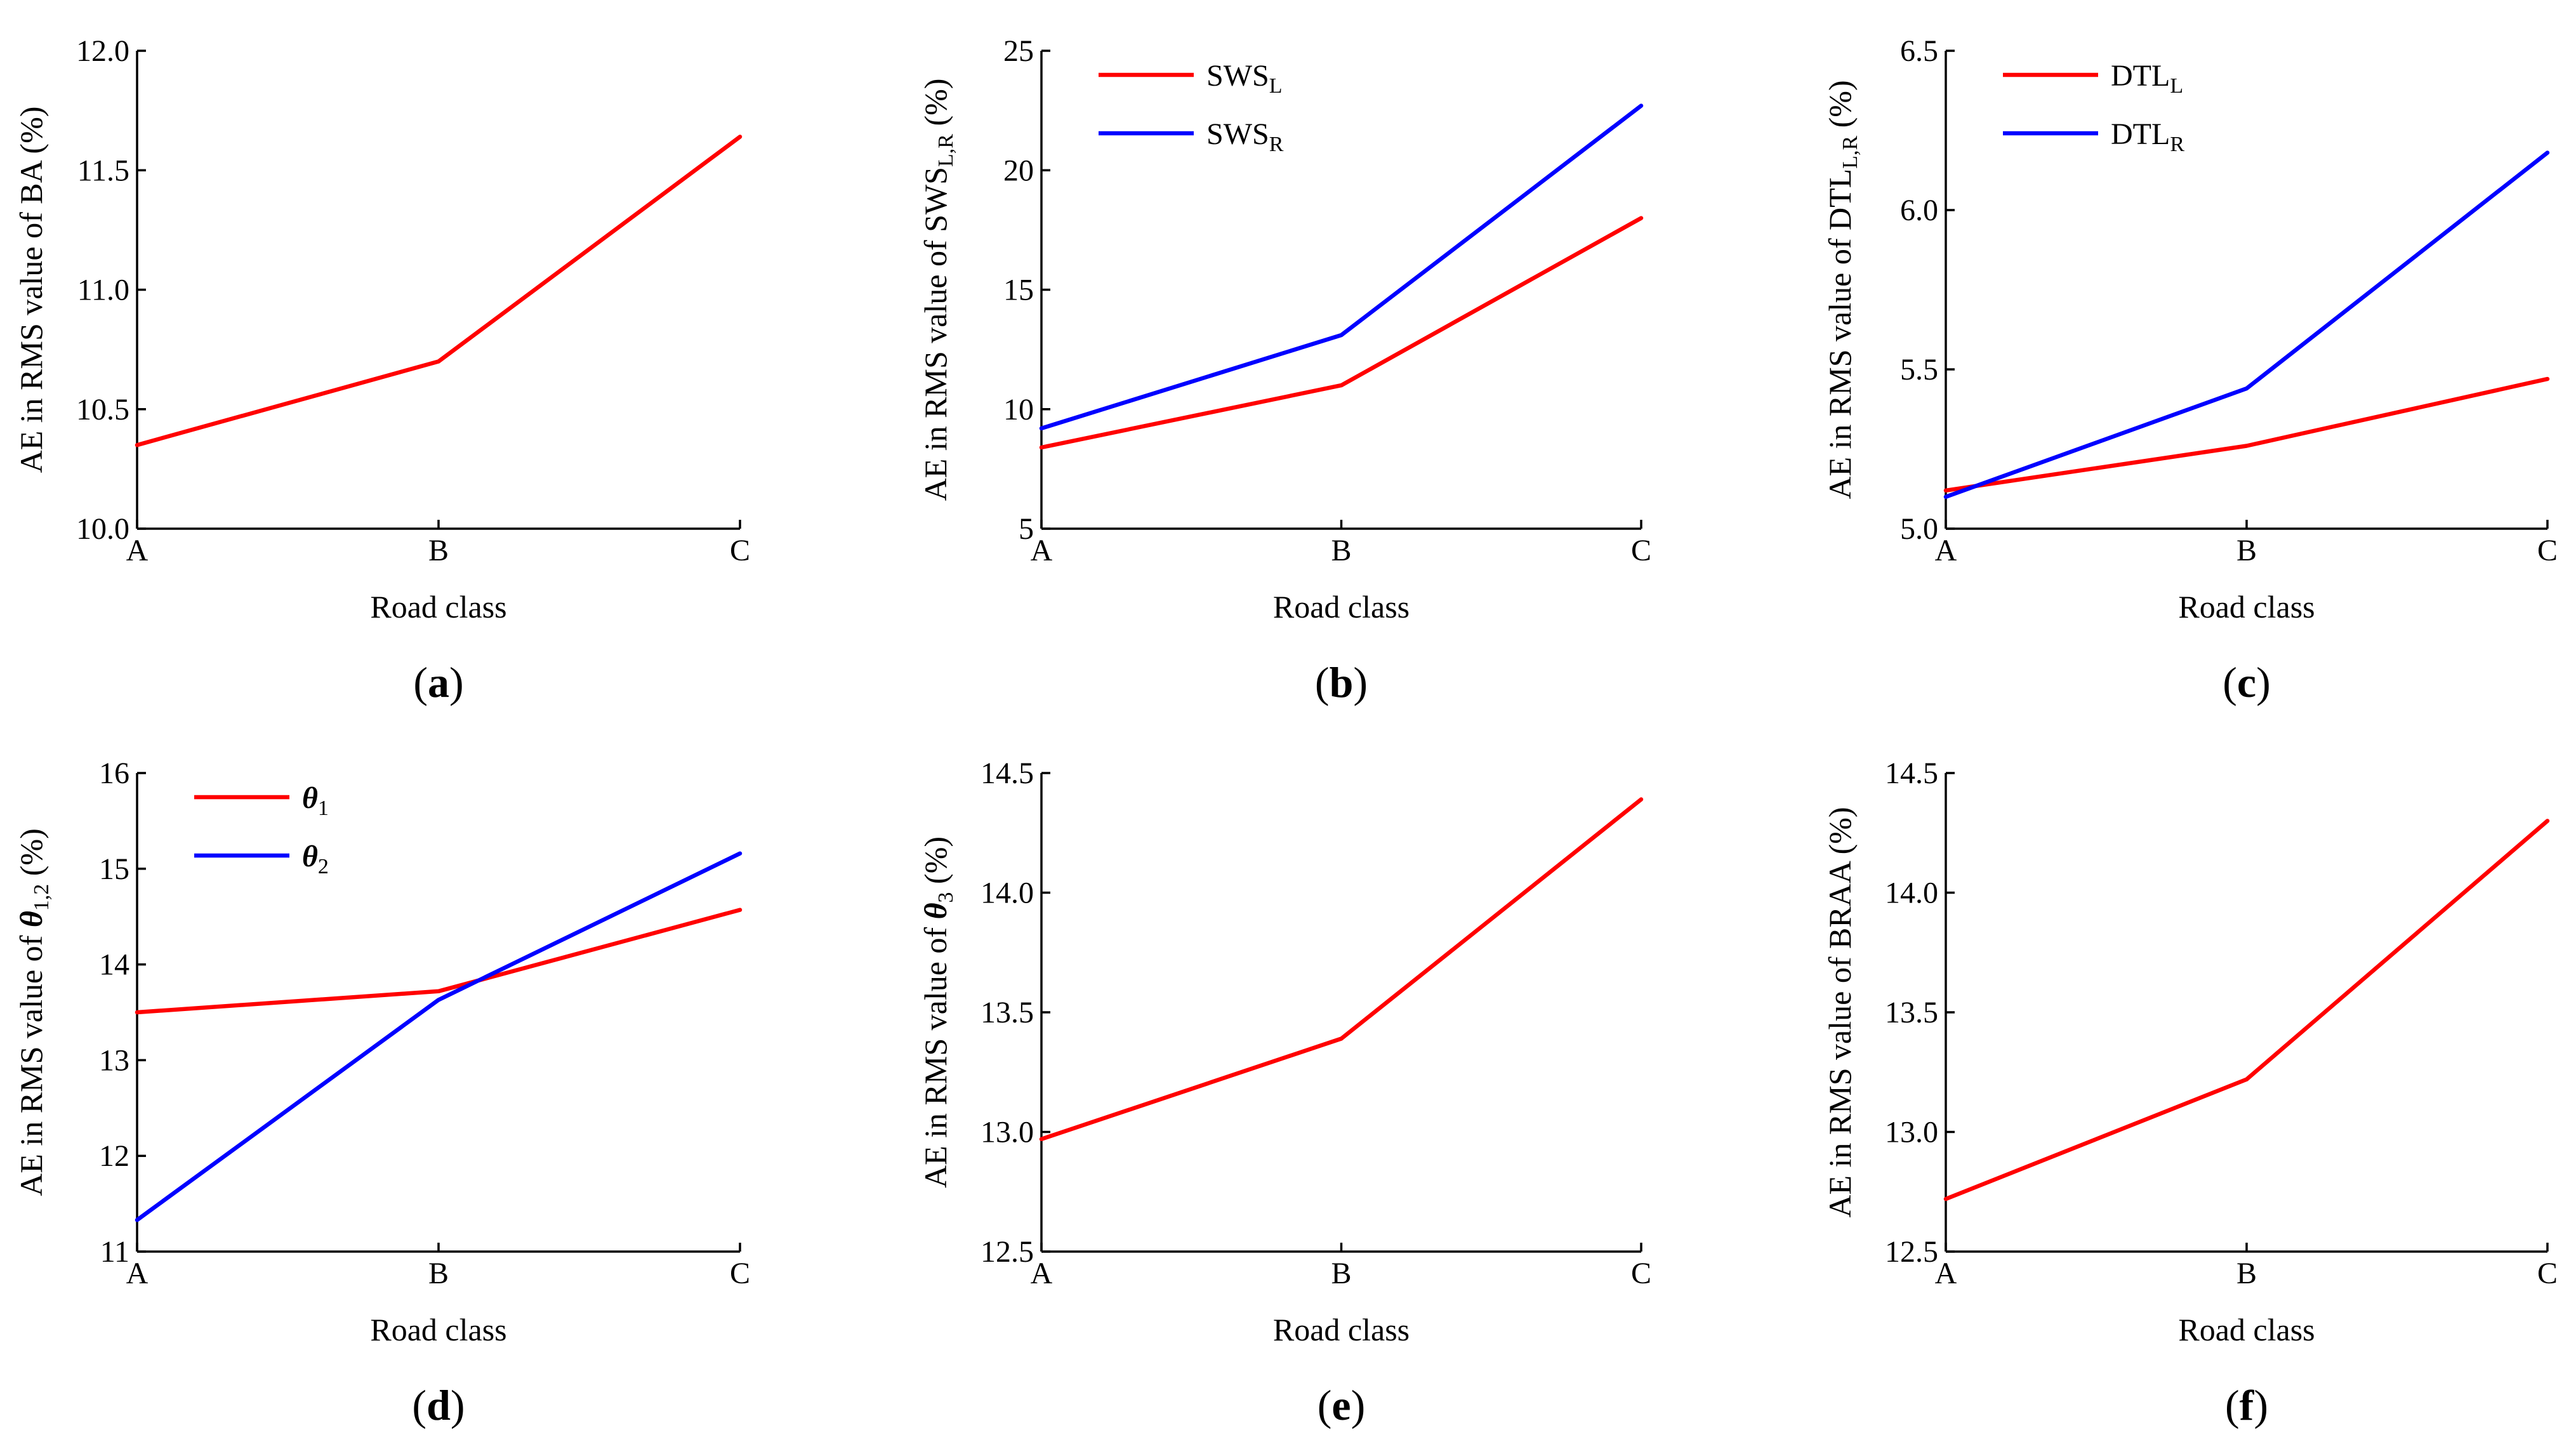  What do you see at coordinates (1019, 51) in the screenshot?
I see `y-tick-label: 25` at bounding box center [1019, 51].